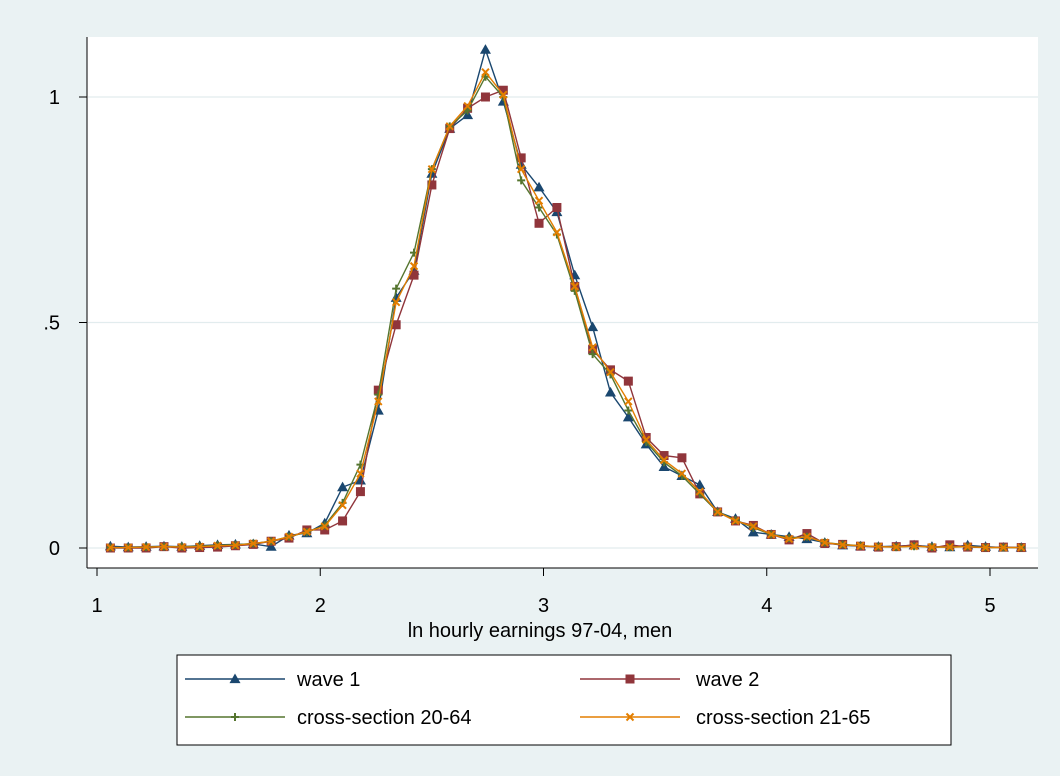 This screenshot has width=1060, height=776. What do you see at coordinates (54, 549) in the screenshot?
I see `y-tick-label: 0` at bounding box center [54, 549].